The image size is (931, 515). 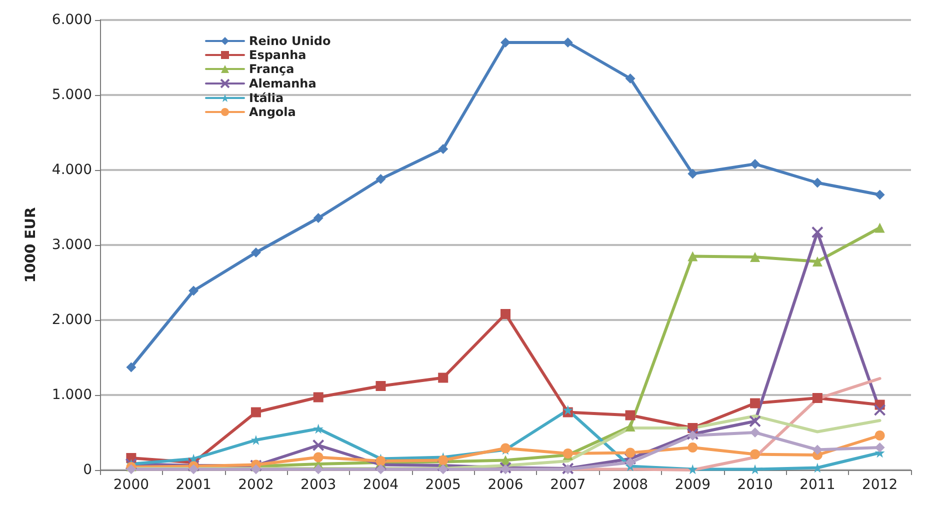 I want to click on y-axis-title: 1000 EUR, so click(x=31, y=245).